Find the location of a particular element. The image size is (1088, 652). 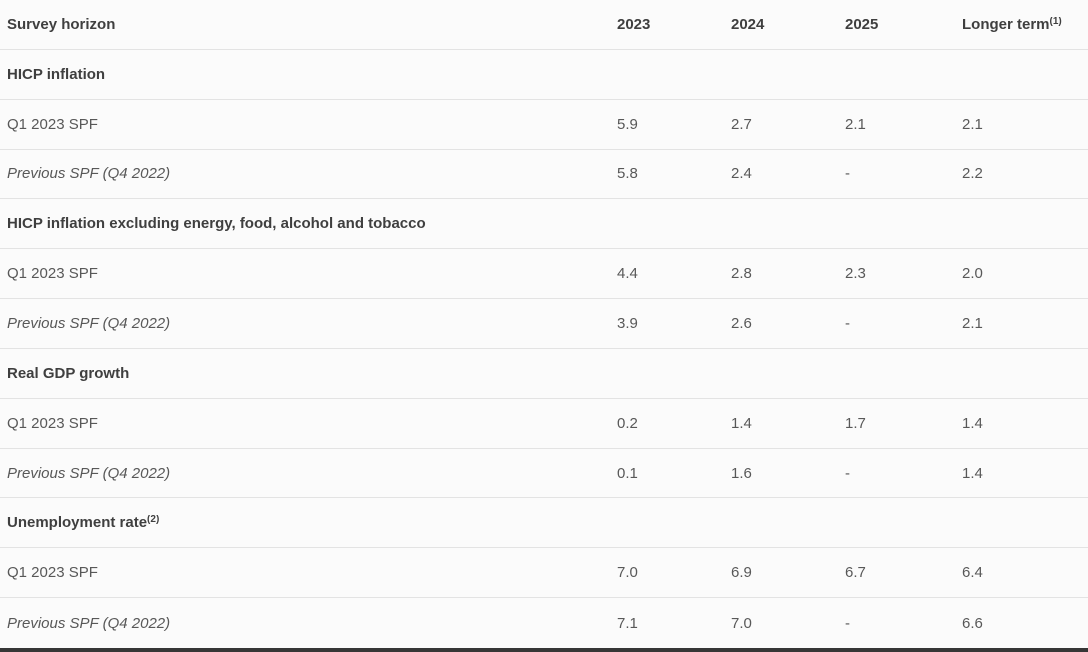

table-row: Previous SPF (Q4 2022) 7.1 7.0 - 6.6 is located at coordinates (544, 623).